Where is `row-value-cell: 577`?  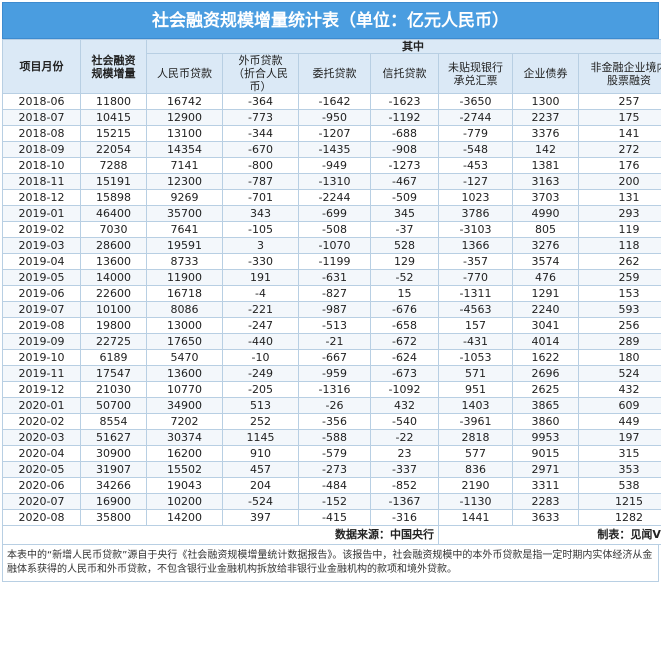
row-value-cell: 577 is located at coordinates (476, 454).